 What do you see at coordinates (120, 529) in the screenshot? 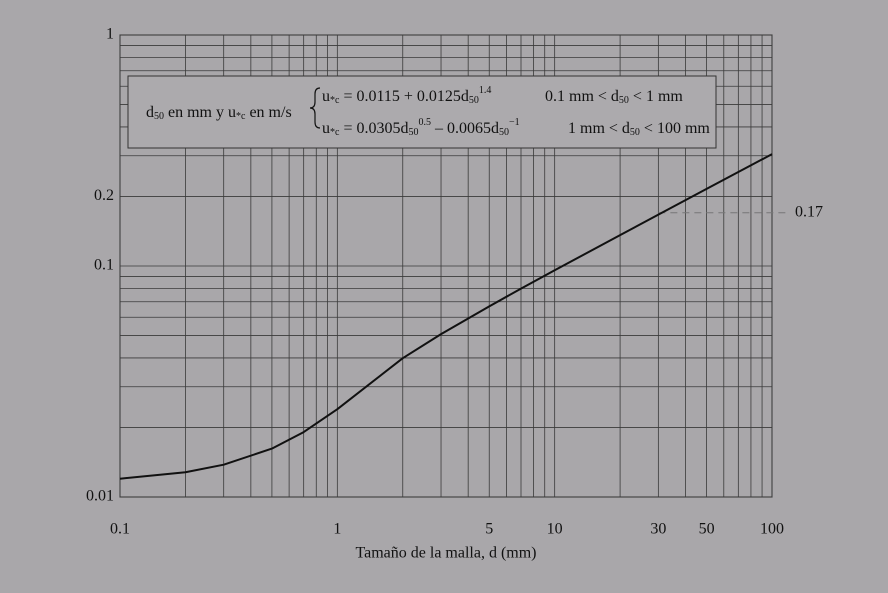
I see `x-tick-label: 0.1` at bounding box center [120, 529].